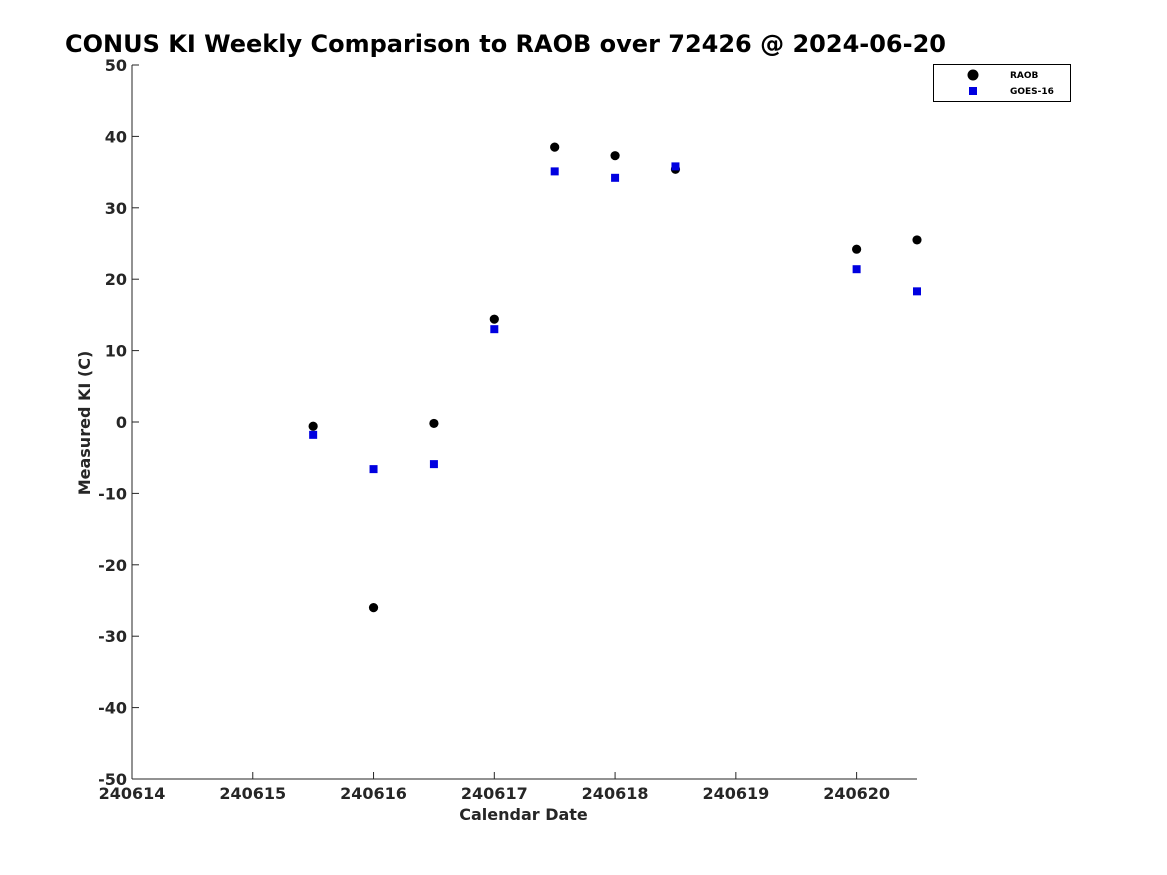  What do you see at coordinates (121, 422) in the screenshot?
I see `y-tick-label: 0` at bounding box center [121, 422].